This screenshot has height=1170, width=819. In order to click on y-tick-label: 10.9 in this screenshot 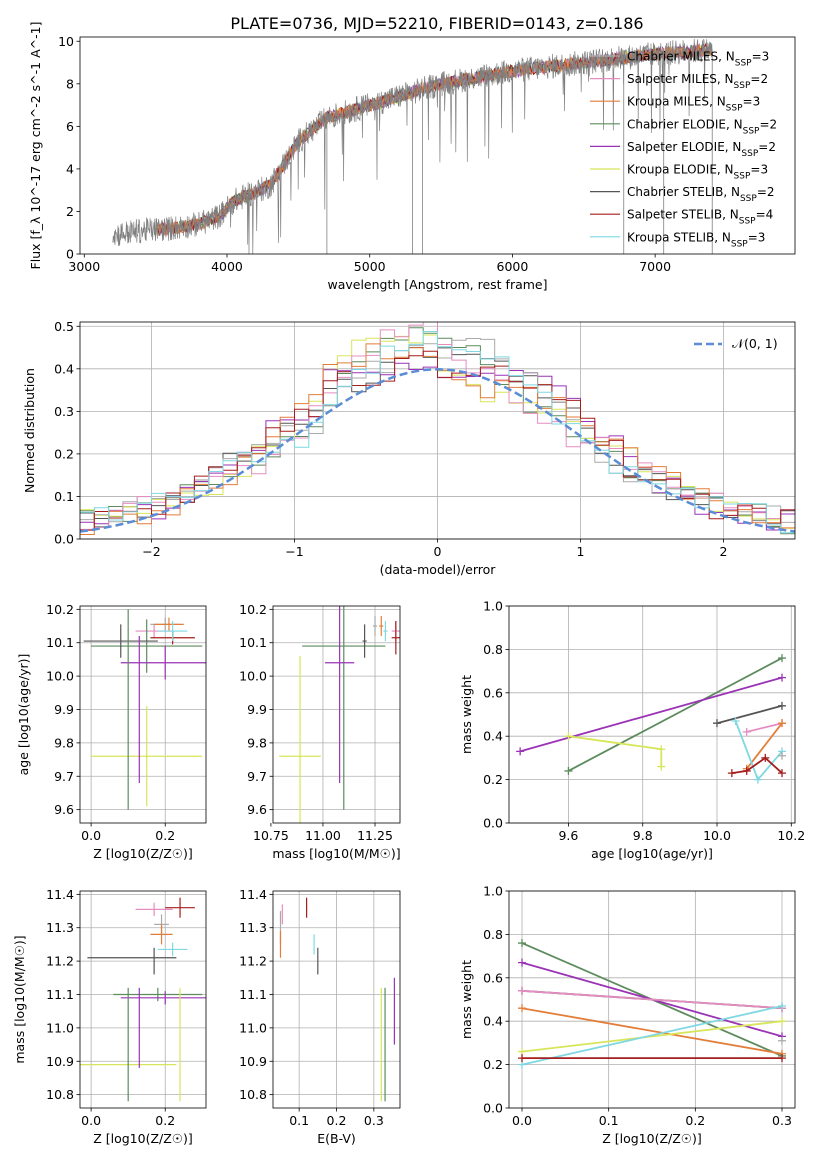, I will do `click(253, 1061)`.